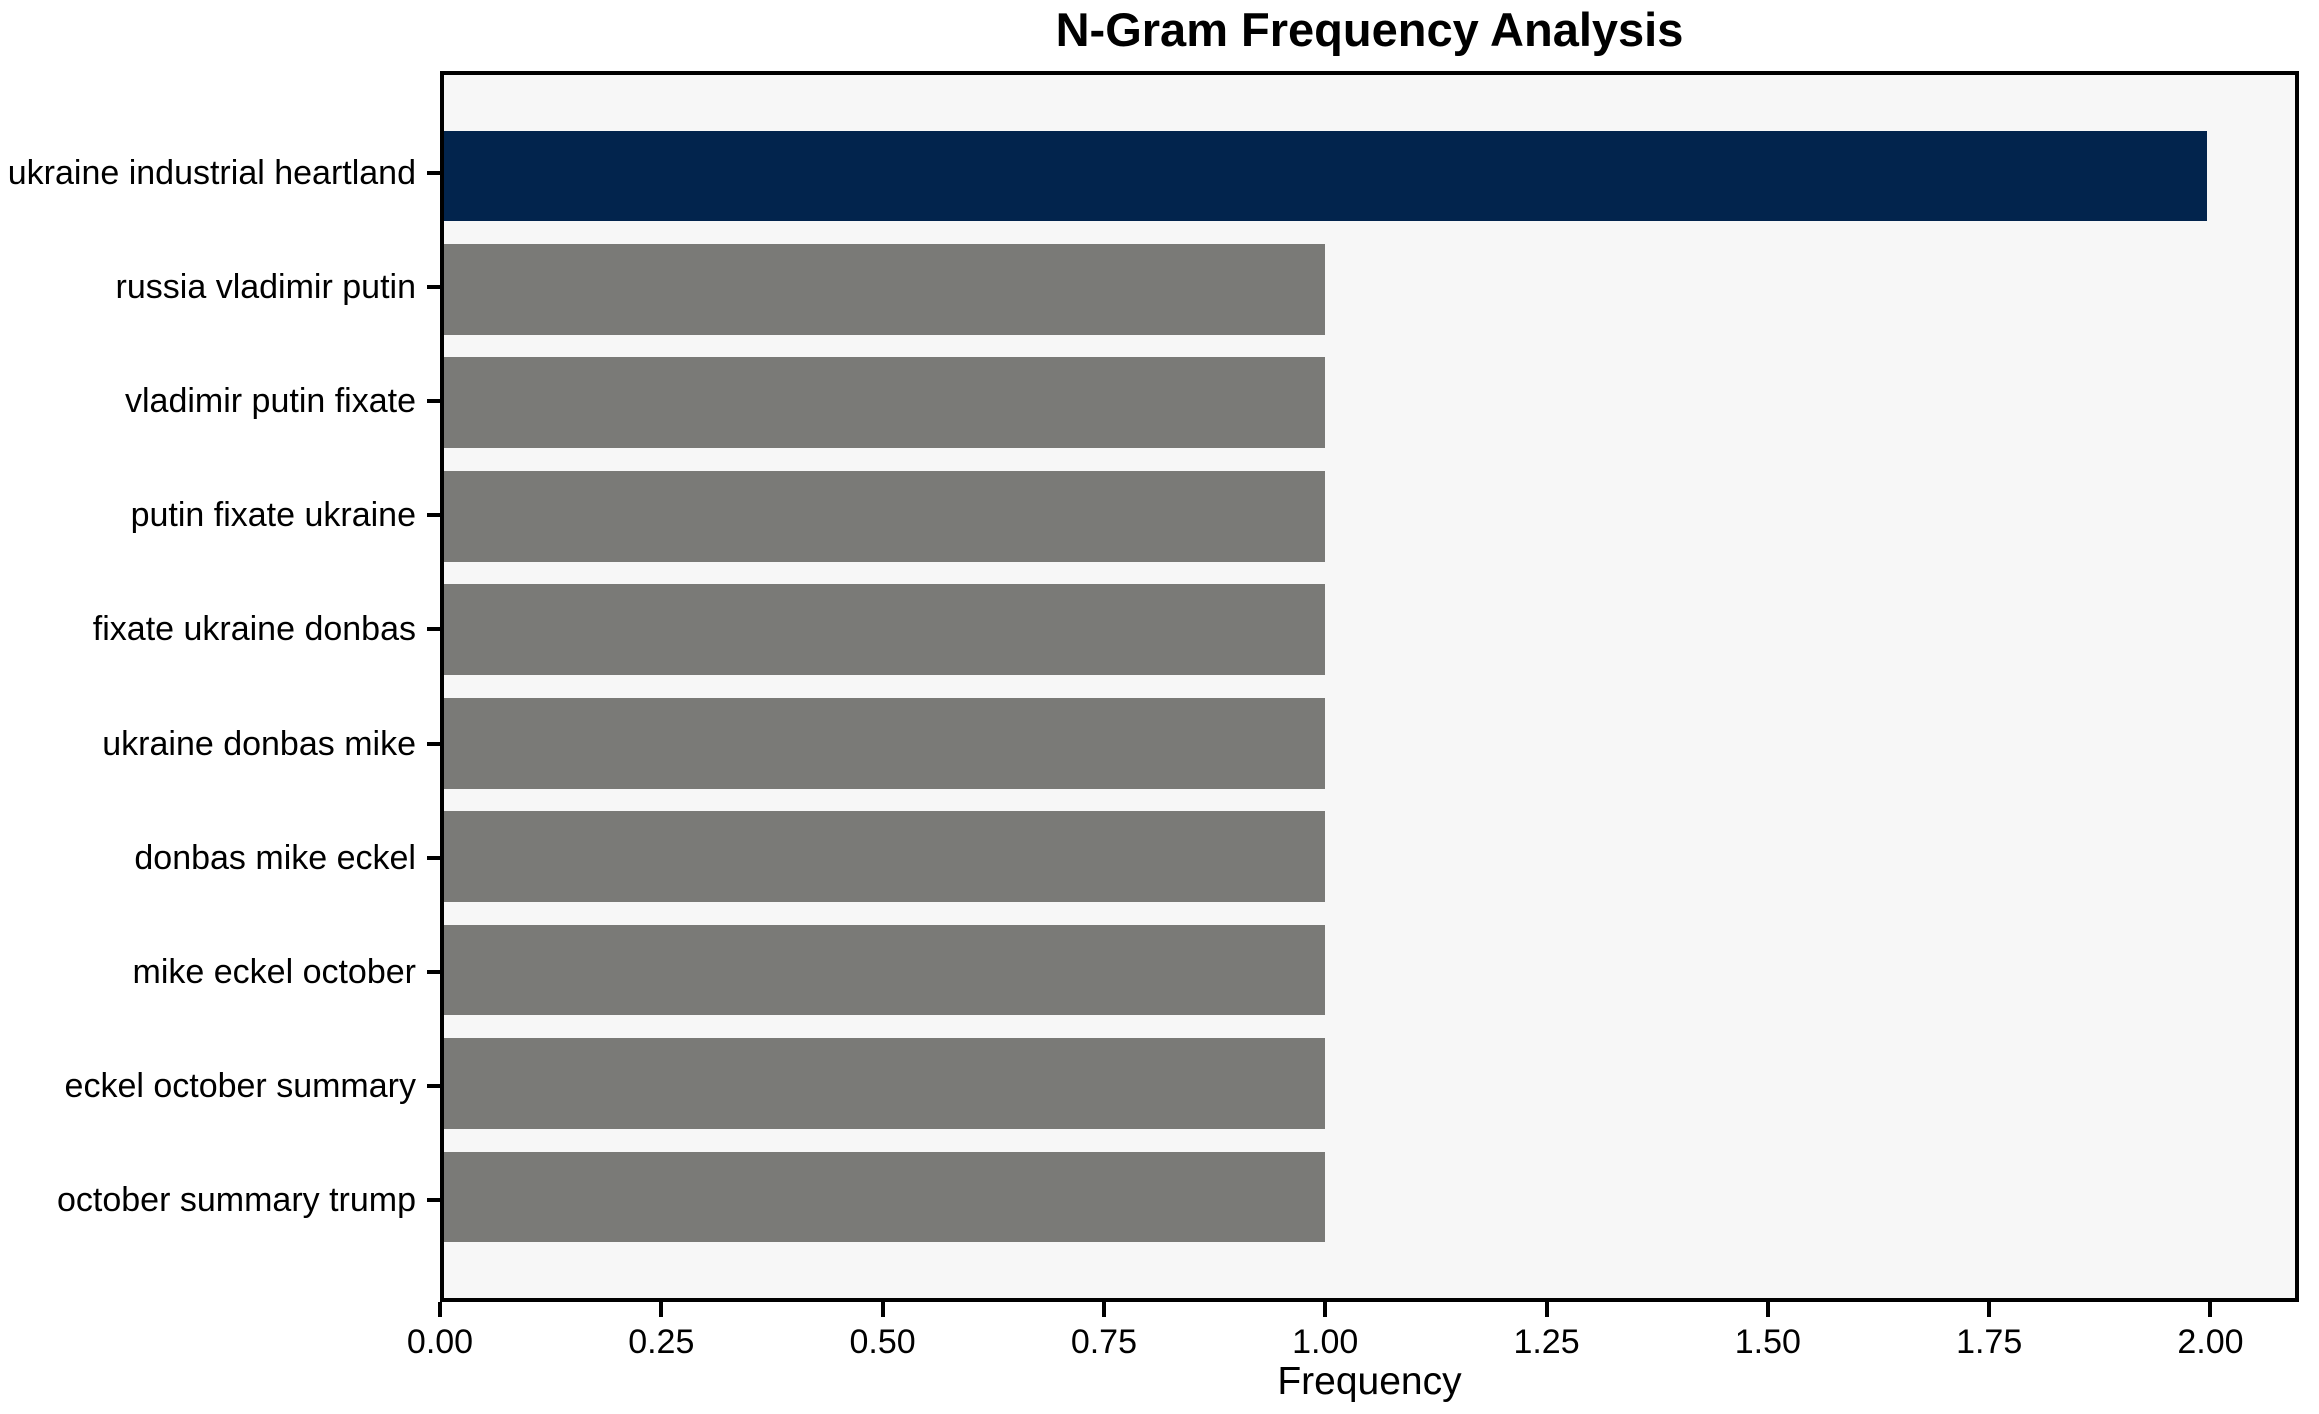  Describe the element at coordinates (1369, 1381) in the screenshot. I see `x-axis-label: Frequency` at that location.